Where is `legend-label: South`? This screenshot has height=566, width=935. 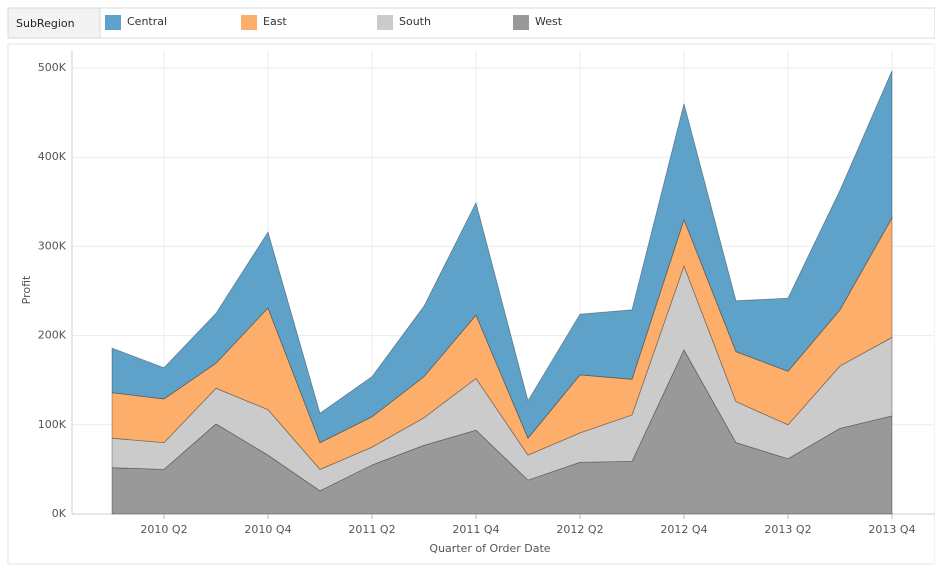 legend-label: South is located at coordinates (415, 21).